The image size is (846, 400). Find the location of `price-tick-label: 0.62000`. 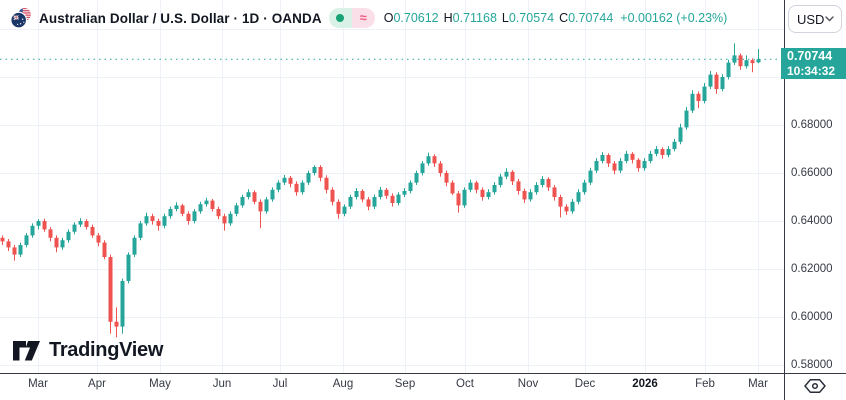

price-tick-label: 0.62000 is located at coordinates (812, 269).